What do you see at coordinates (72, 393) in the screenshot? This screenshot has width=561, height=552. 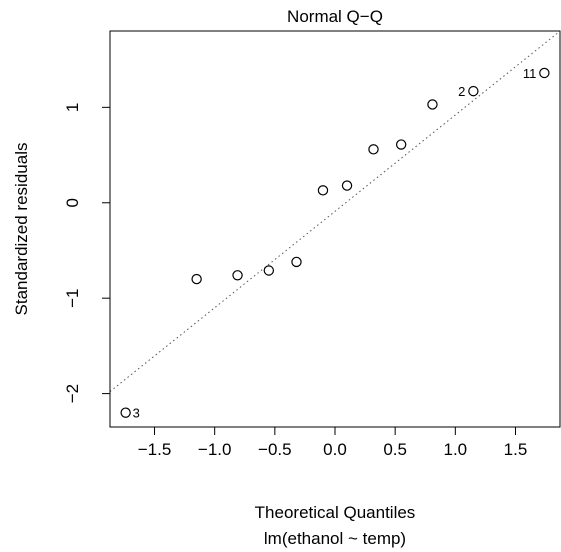 I see `y-tick-label: −2` at bounding box center [72, 393].